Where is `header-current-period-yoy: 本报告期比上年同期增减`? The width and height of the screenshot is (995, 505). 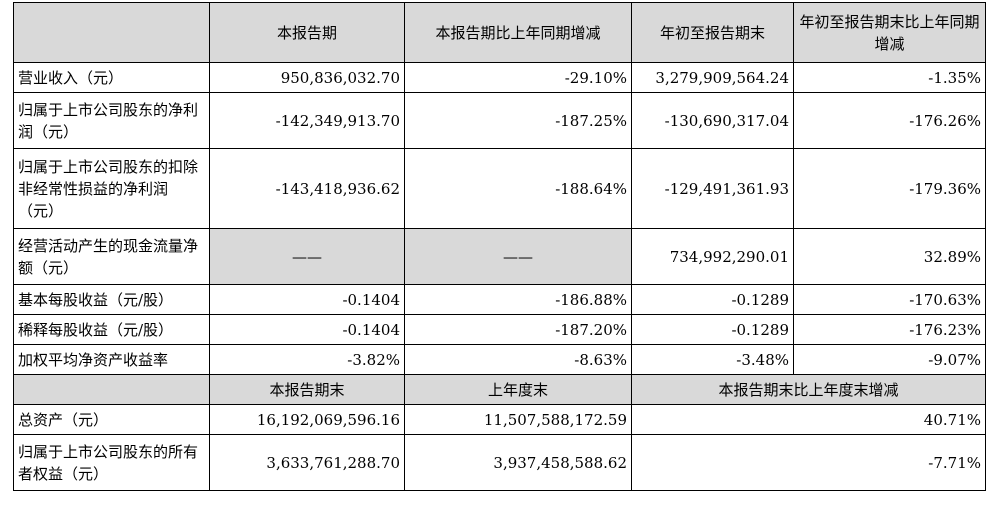 header-current-period-yoy: 本报告期比上年同期增减 is located at coordinates (518, 32).